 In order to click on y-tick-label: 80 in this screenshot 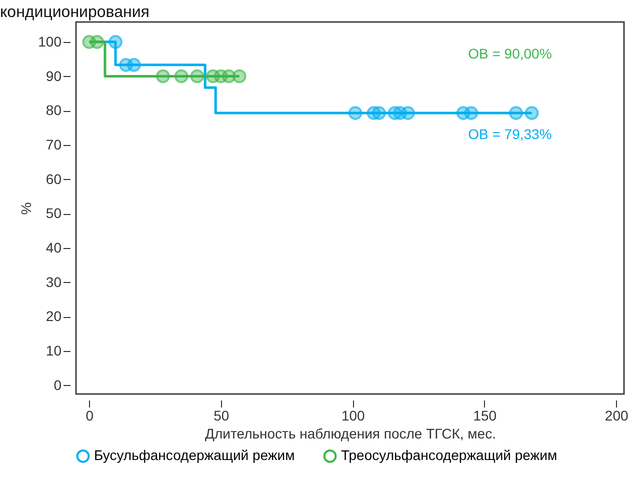, I will do `click(54, 110)`.